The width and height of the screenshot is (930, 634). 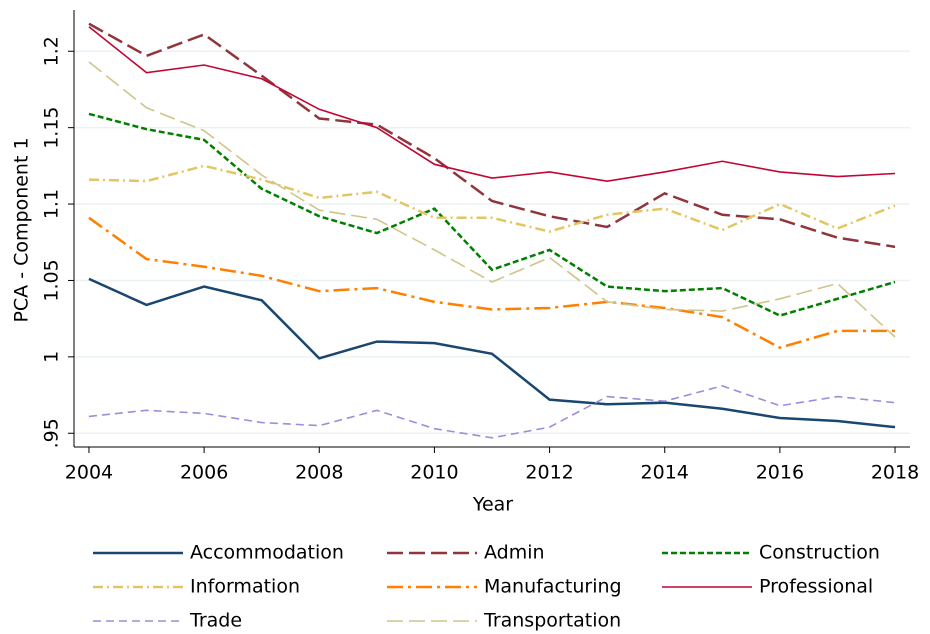 I want to click on y-tick-label: 1.2, so click(x=52, y=51).